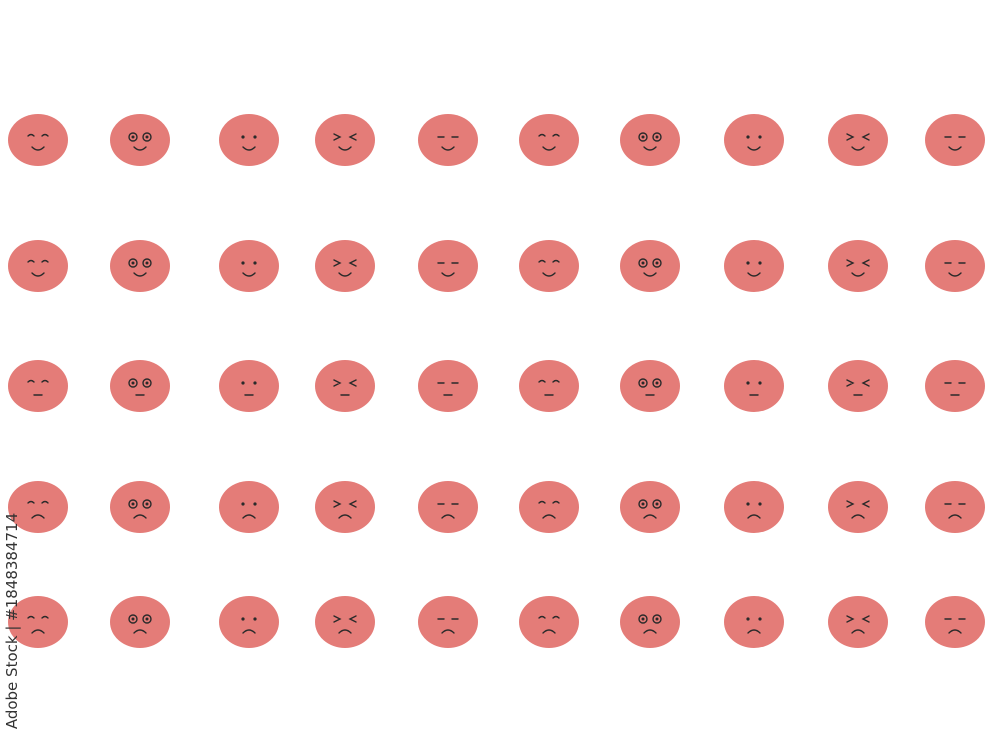 The image size is (1000, 750). Describe the element at coordinates (345, 622) in the screenshot. I see `annoyed-face-icon` at that location.